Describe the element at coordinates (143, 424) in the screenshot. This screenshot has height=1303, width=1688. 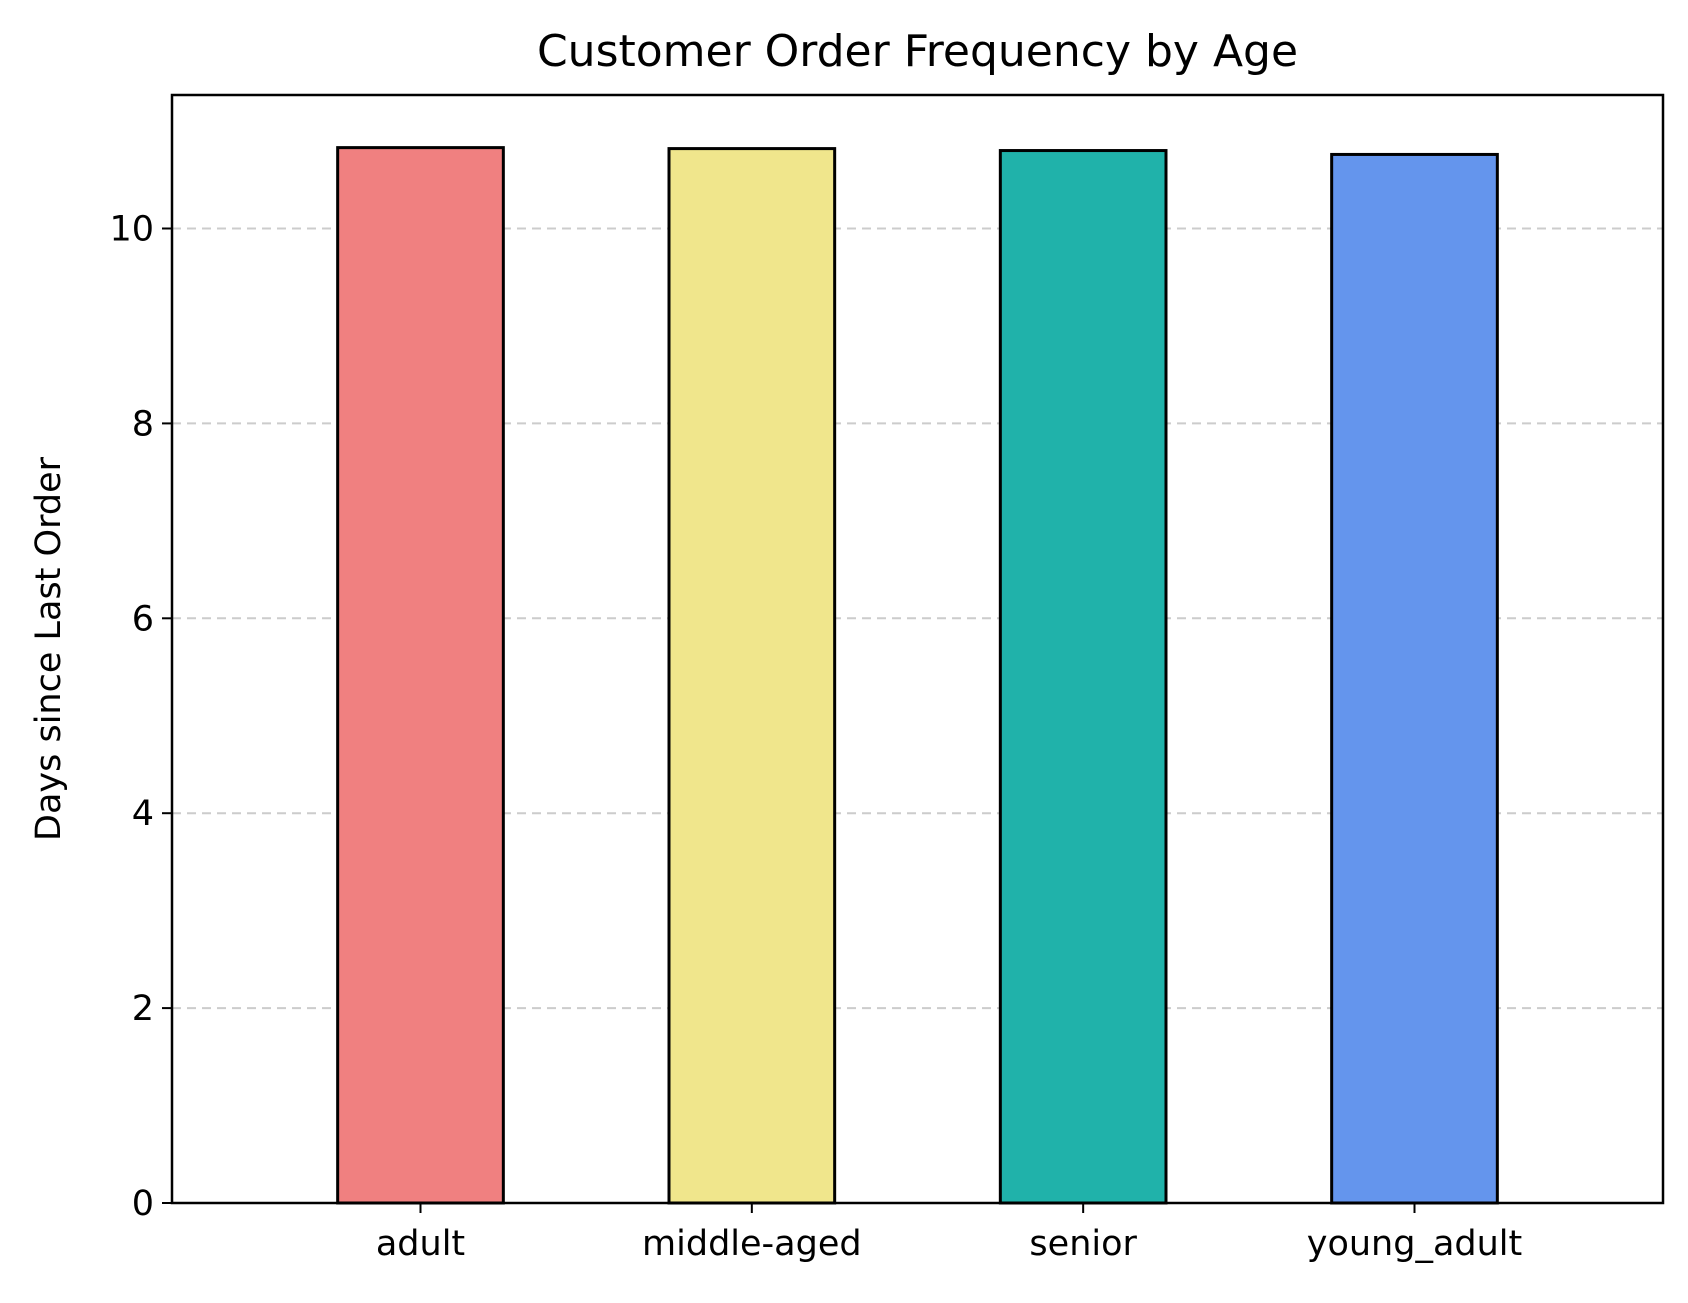
I see `y-tick-label: 8` at that location.